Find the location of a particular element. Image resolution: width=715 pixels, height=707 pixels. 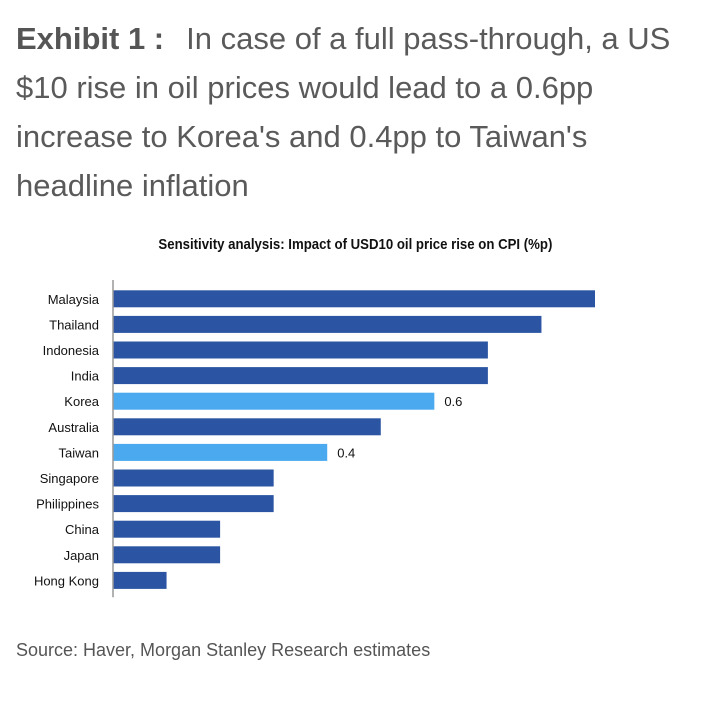

bar-australia is located at coordinates (247, 427).